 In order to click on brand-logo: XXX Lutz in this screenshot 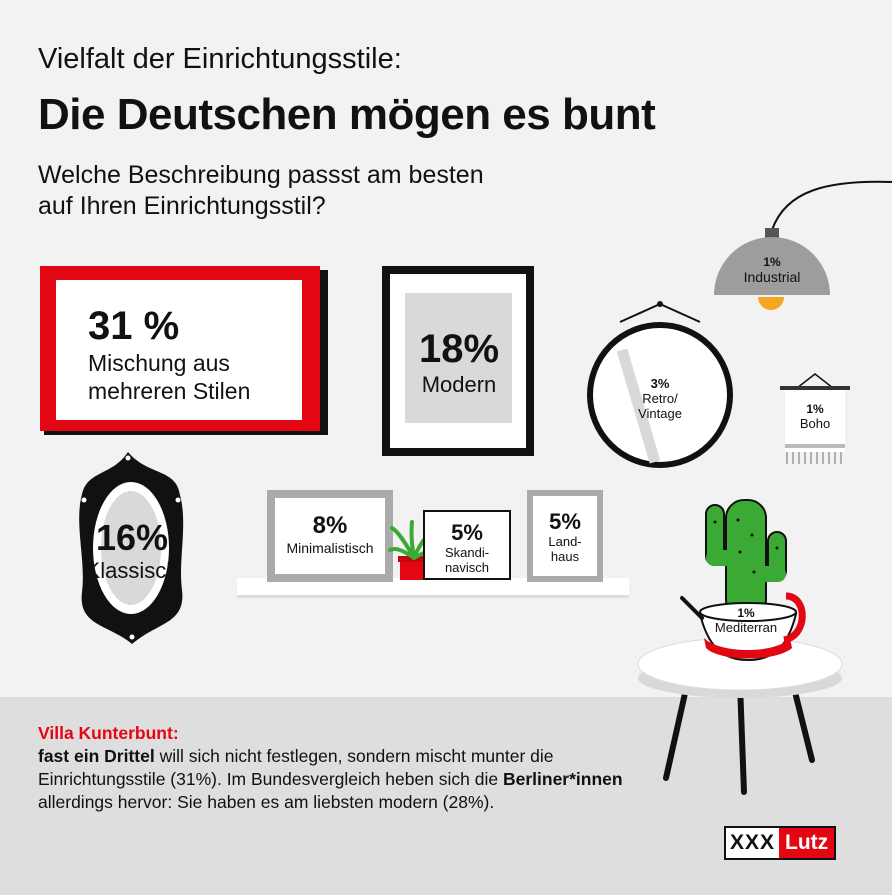, I will do `click(780, 843)`.